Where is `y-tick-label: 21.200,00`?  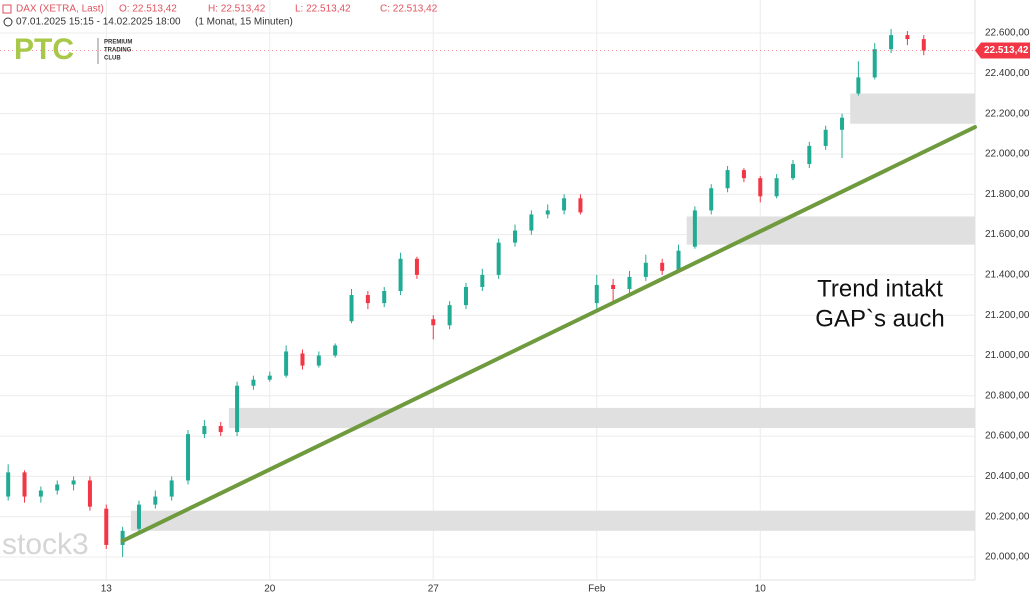 y-tick-label: 21.200,00 is located at coordinates (1007, 315).